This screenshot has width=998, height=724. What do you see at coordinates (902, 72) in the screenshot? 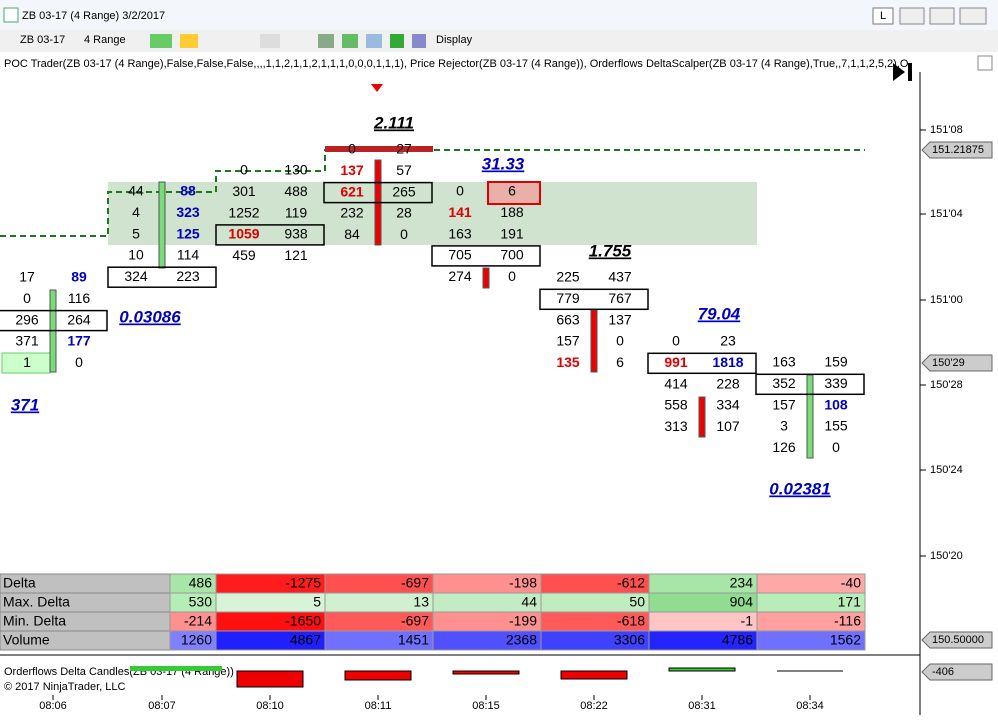
I see `play-icon` at bounding box center [902, 72].